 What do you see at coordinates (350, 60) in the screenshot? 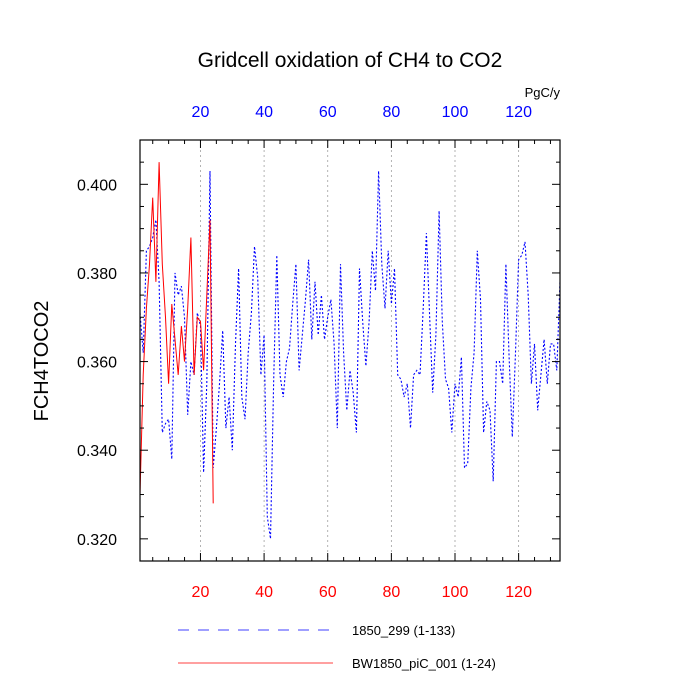
I see `chart-title: Gridcell oxidation of CH4 to CO2` at bounding box center [350, 60].